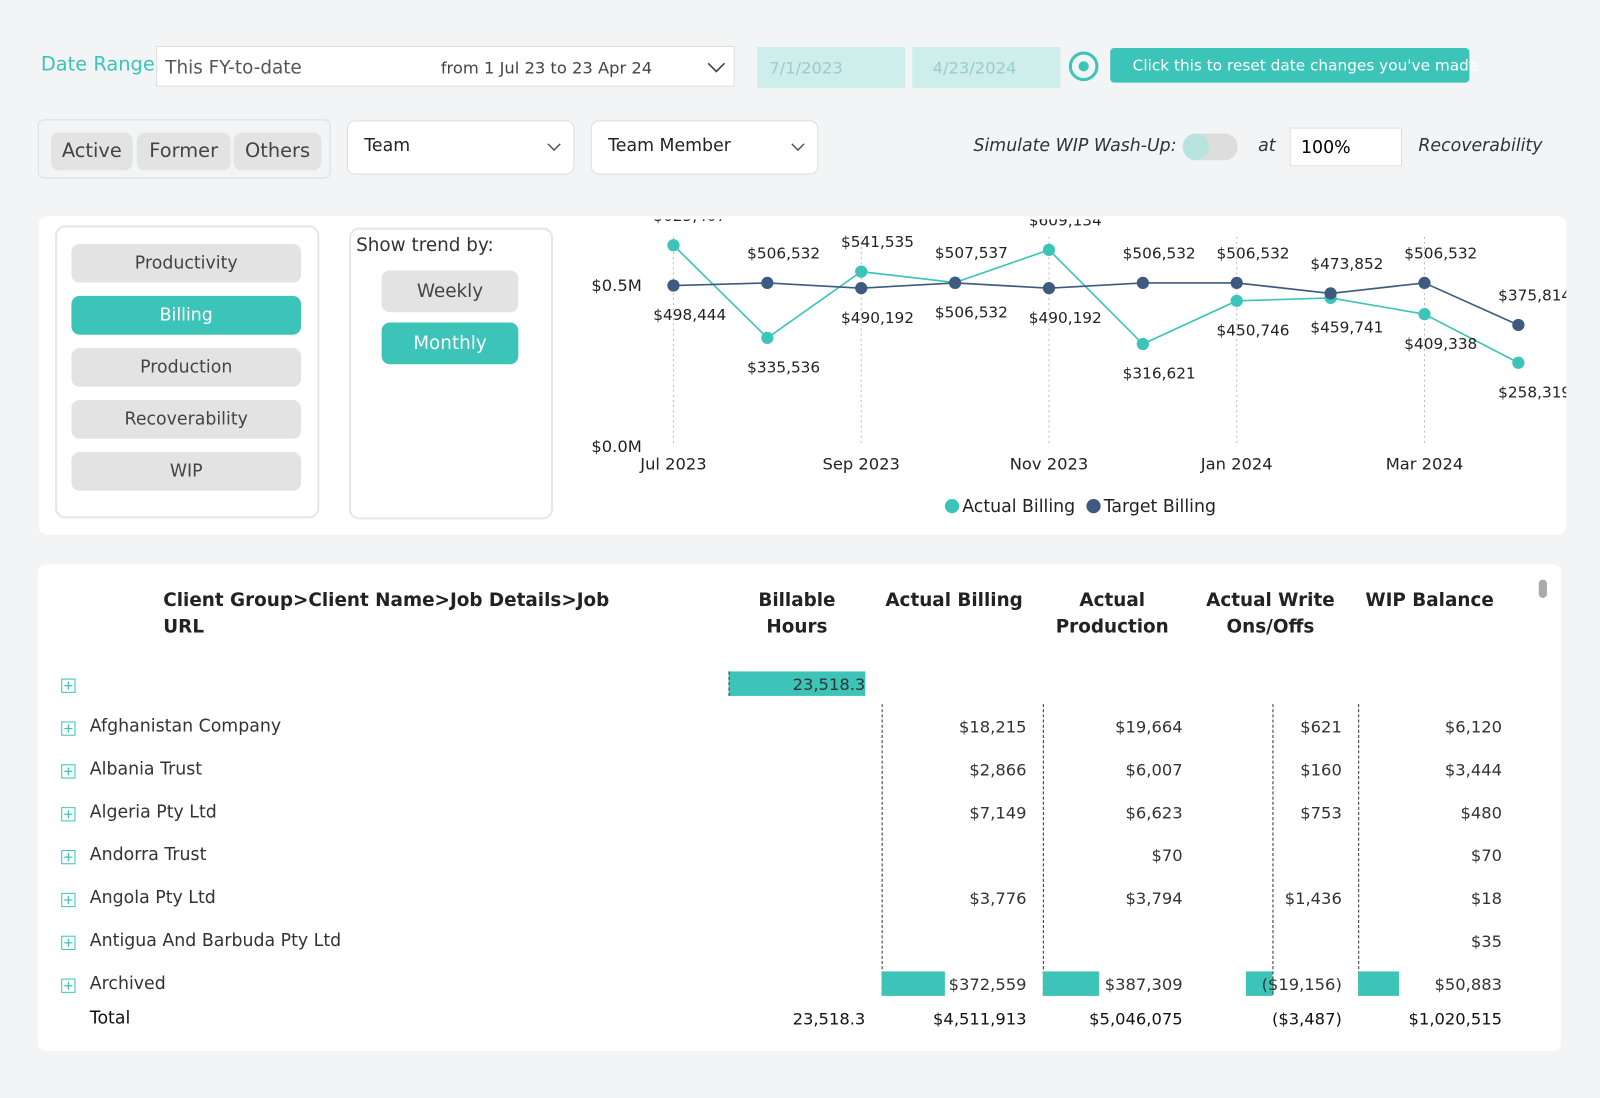 This screenshot has height=1098, width=1600. What do you see at coordinates (616, 446) in the screenshot?
I see `y-tick-label: $0.0M` at bounding box center [616, 446].